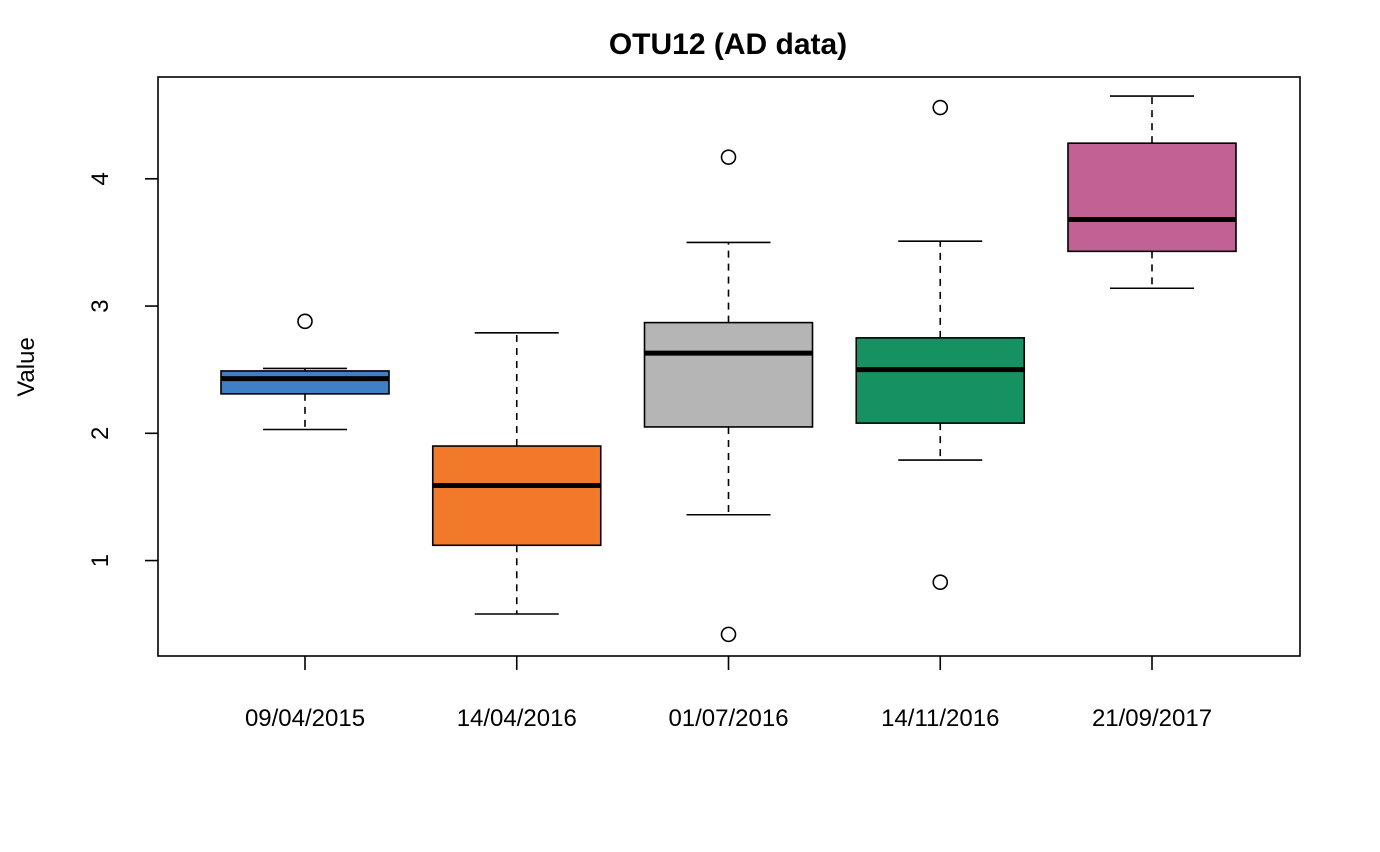 This screenshot has width=1380, height=852. What do you see at coordinates (100, 178) in the screenshot?
I see `y-tick-label: 4` at bounding box center [100, 178].